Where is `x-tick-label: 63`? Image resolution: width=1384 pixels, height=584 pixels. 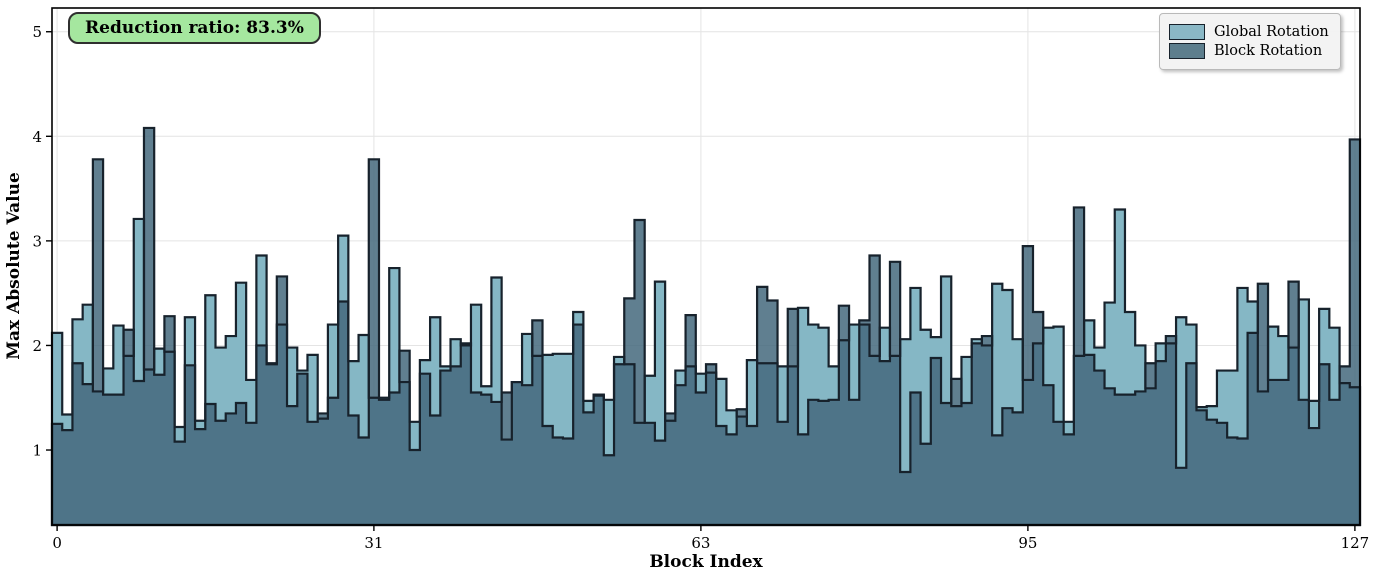 x-tick-label: 63 is located at coordinates (700, 543).